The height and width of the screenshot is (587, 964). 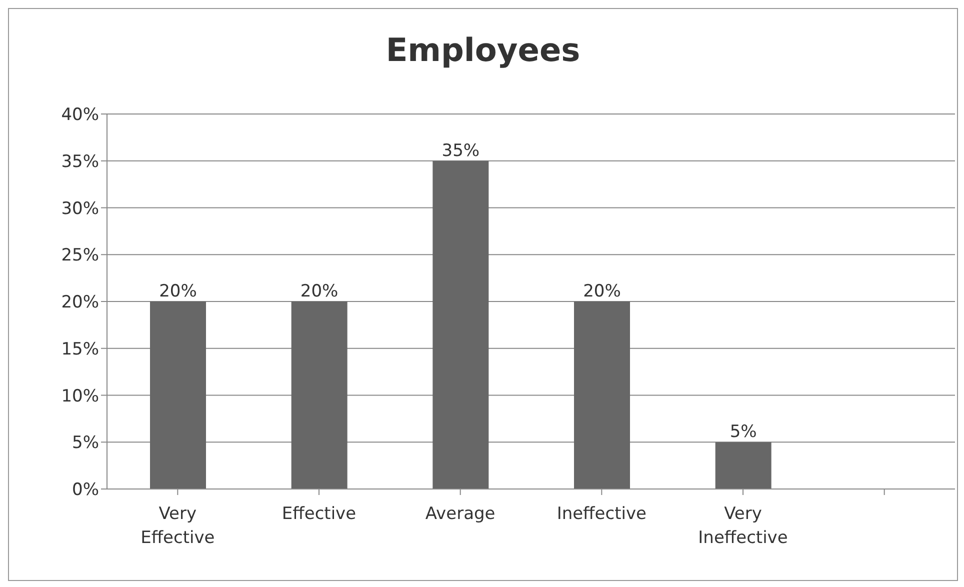 What do you see at coordinates (177, 526) in the screenshot?
I see `x-tick-label: Very Effective` at bounding box center [177, 526].